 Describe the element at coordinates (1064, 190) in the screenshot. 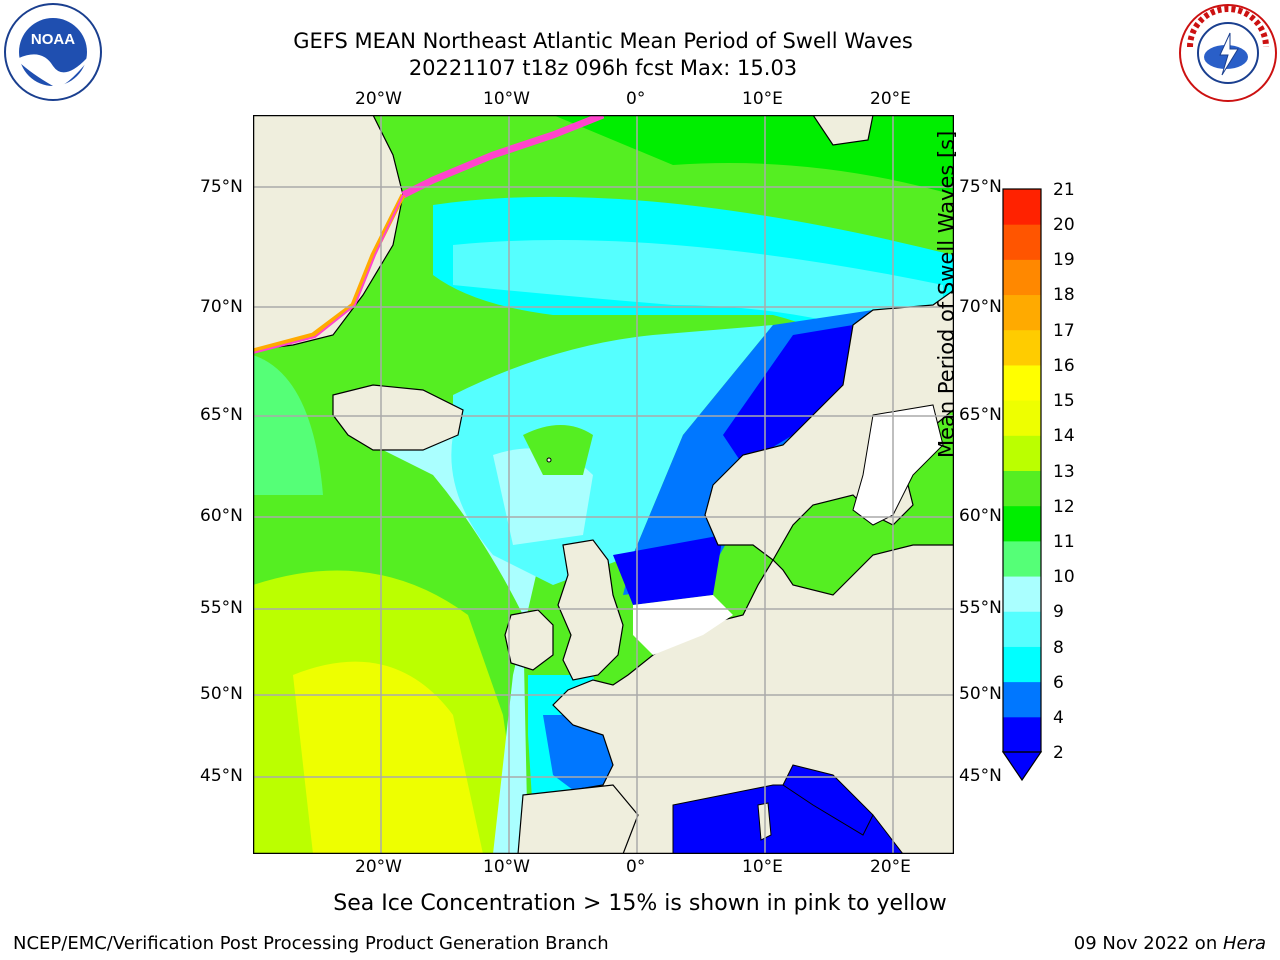

I see `colorbar-tick: 21` at that location.